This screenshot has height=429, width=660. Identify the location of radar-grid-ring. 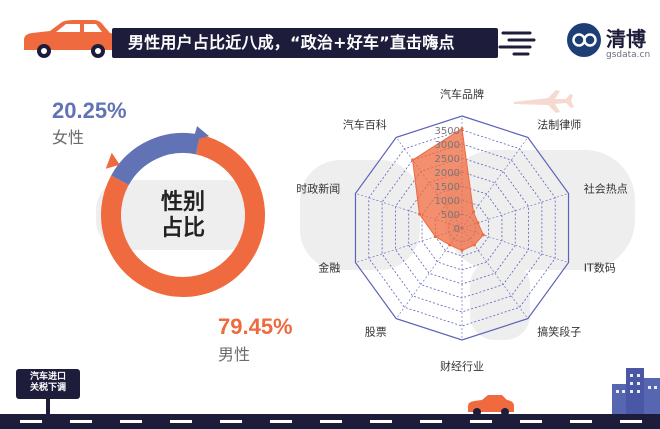
(462, 228).